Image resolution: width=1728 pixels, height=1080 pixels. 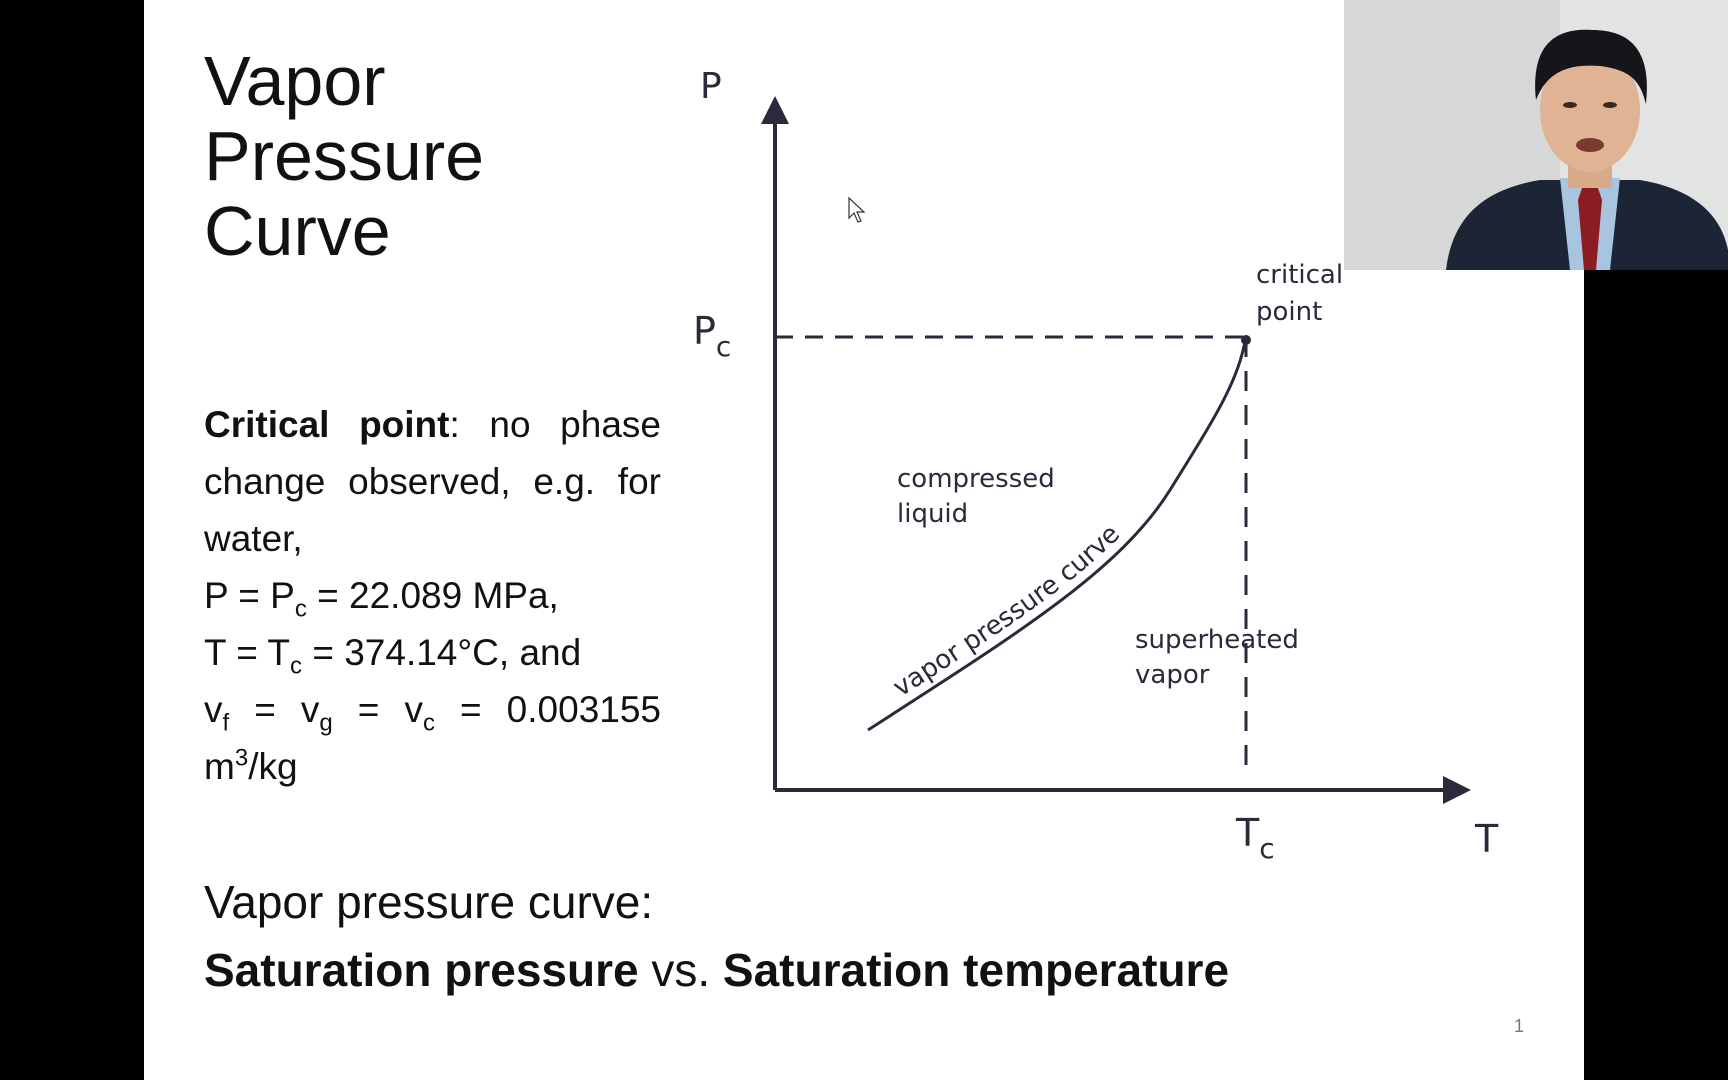 I want to click on critical-point-label: critical point, so click(x=1299, y=293).